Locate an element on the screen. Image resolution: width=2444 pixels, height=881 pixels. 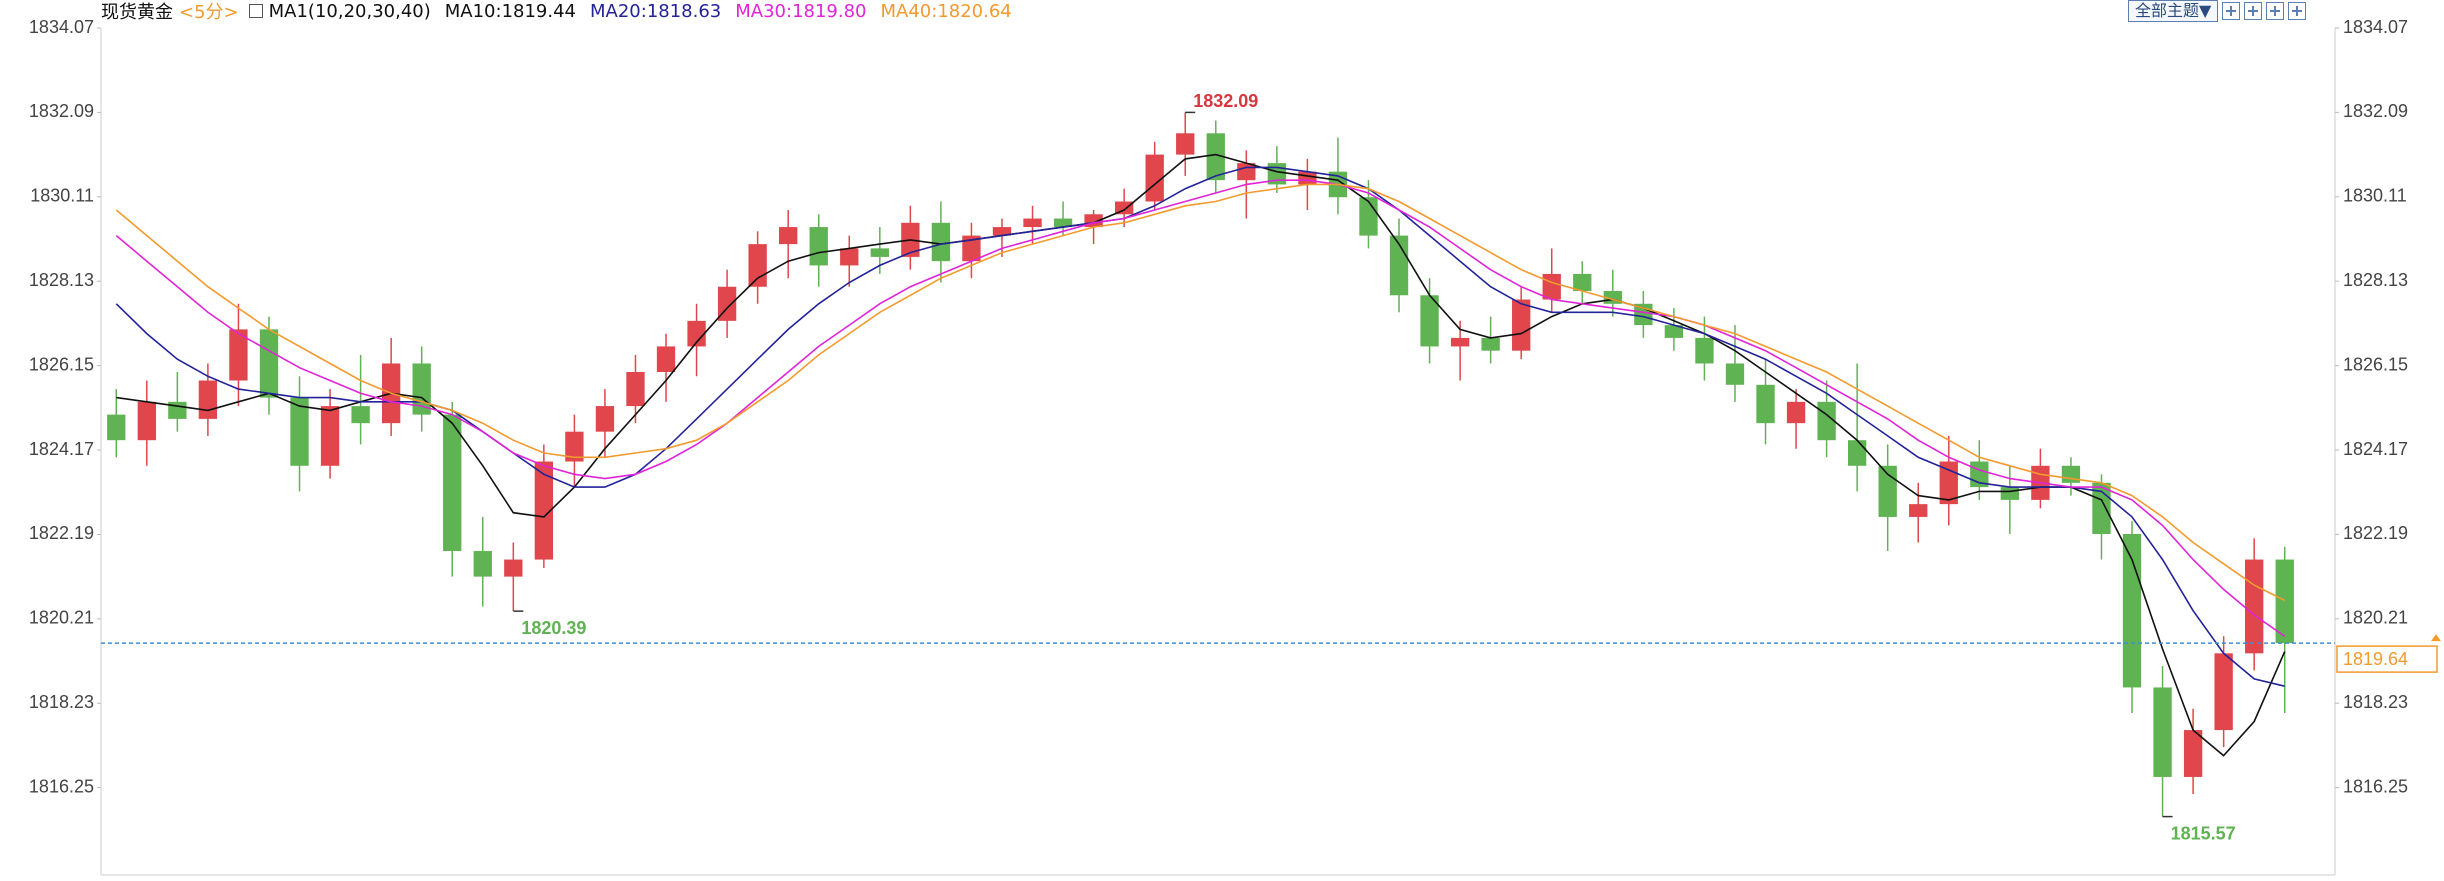
y-tick-label: 1834.07 is located at coordinates (61, 27).